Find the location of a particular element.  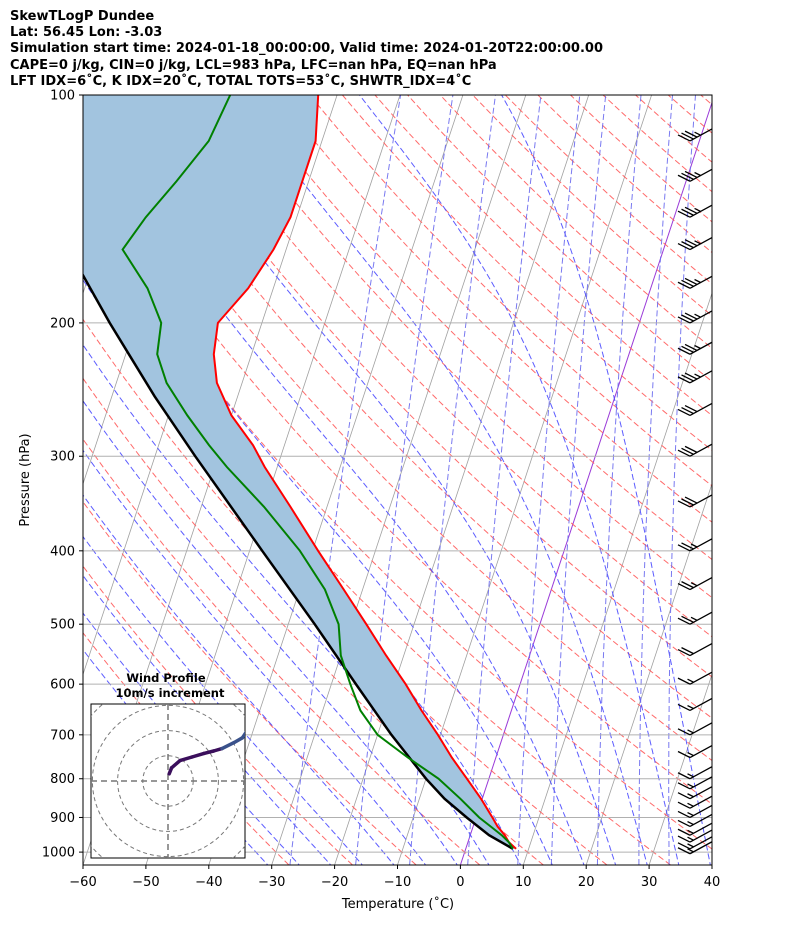

x-tick-label: 30 is located at coordinates (649, 882).